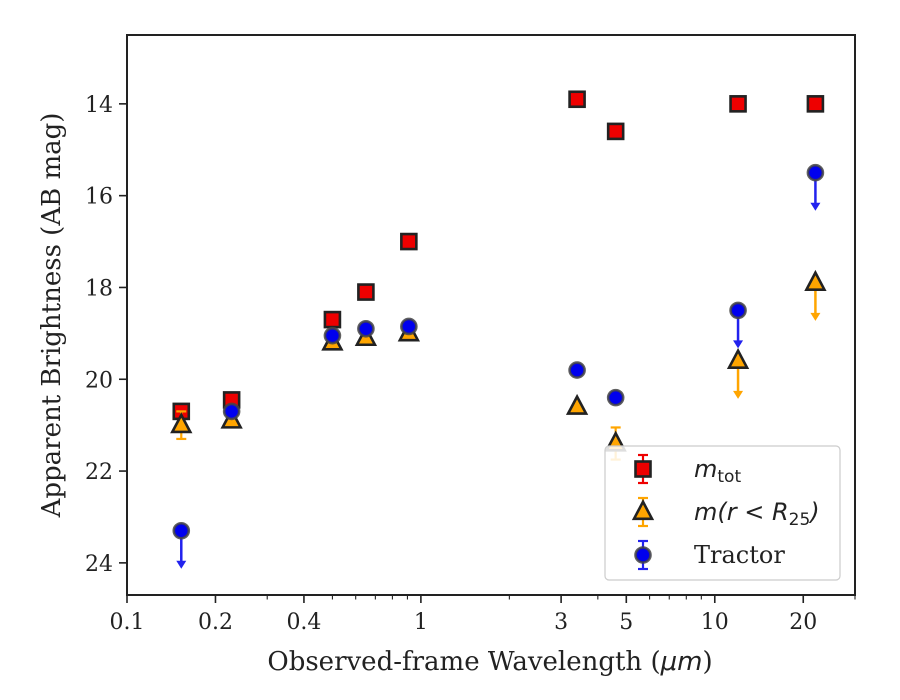 This screenshot has height=700, width=900. I want to click on x-tick-label: 10, so click(715, 622).